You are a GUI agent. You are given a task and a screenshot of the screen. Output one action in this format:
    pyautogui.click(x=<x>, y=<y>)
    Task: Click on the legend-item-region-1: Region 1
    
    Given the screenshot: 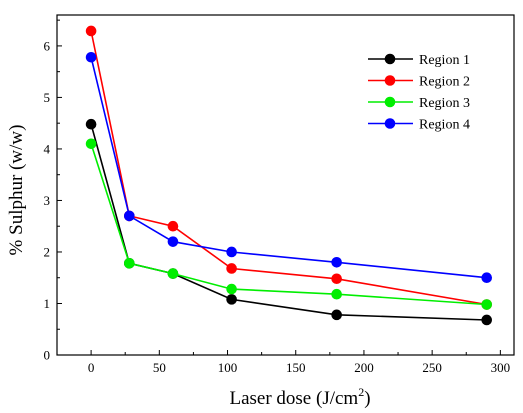 What is the action you would take?
    pyautogui.click(x=419, y=60)
    